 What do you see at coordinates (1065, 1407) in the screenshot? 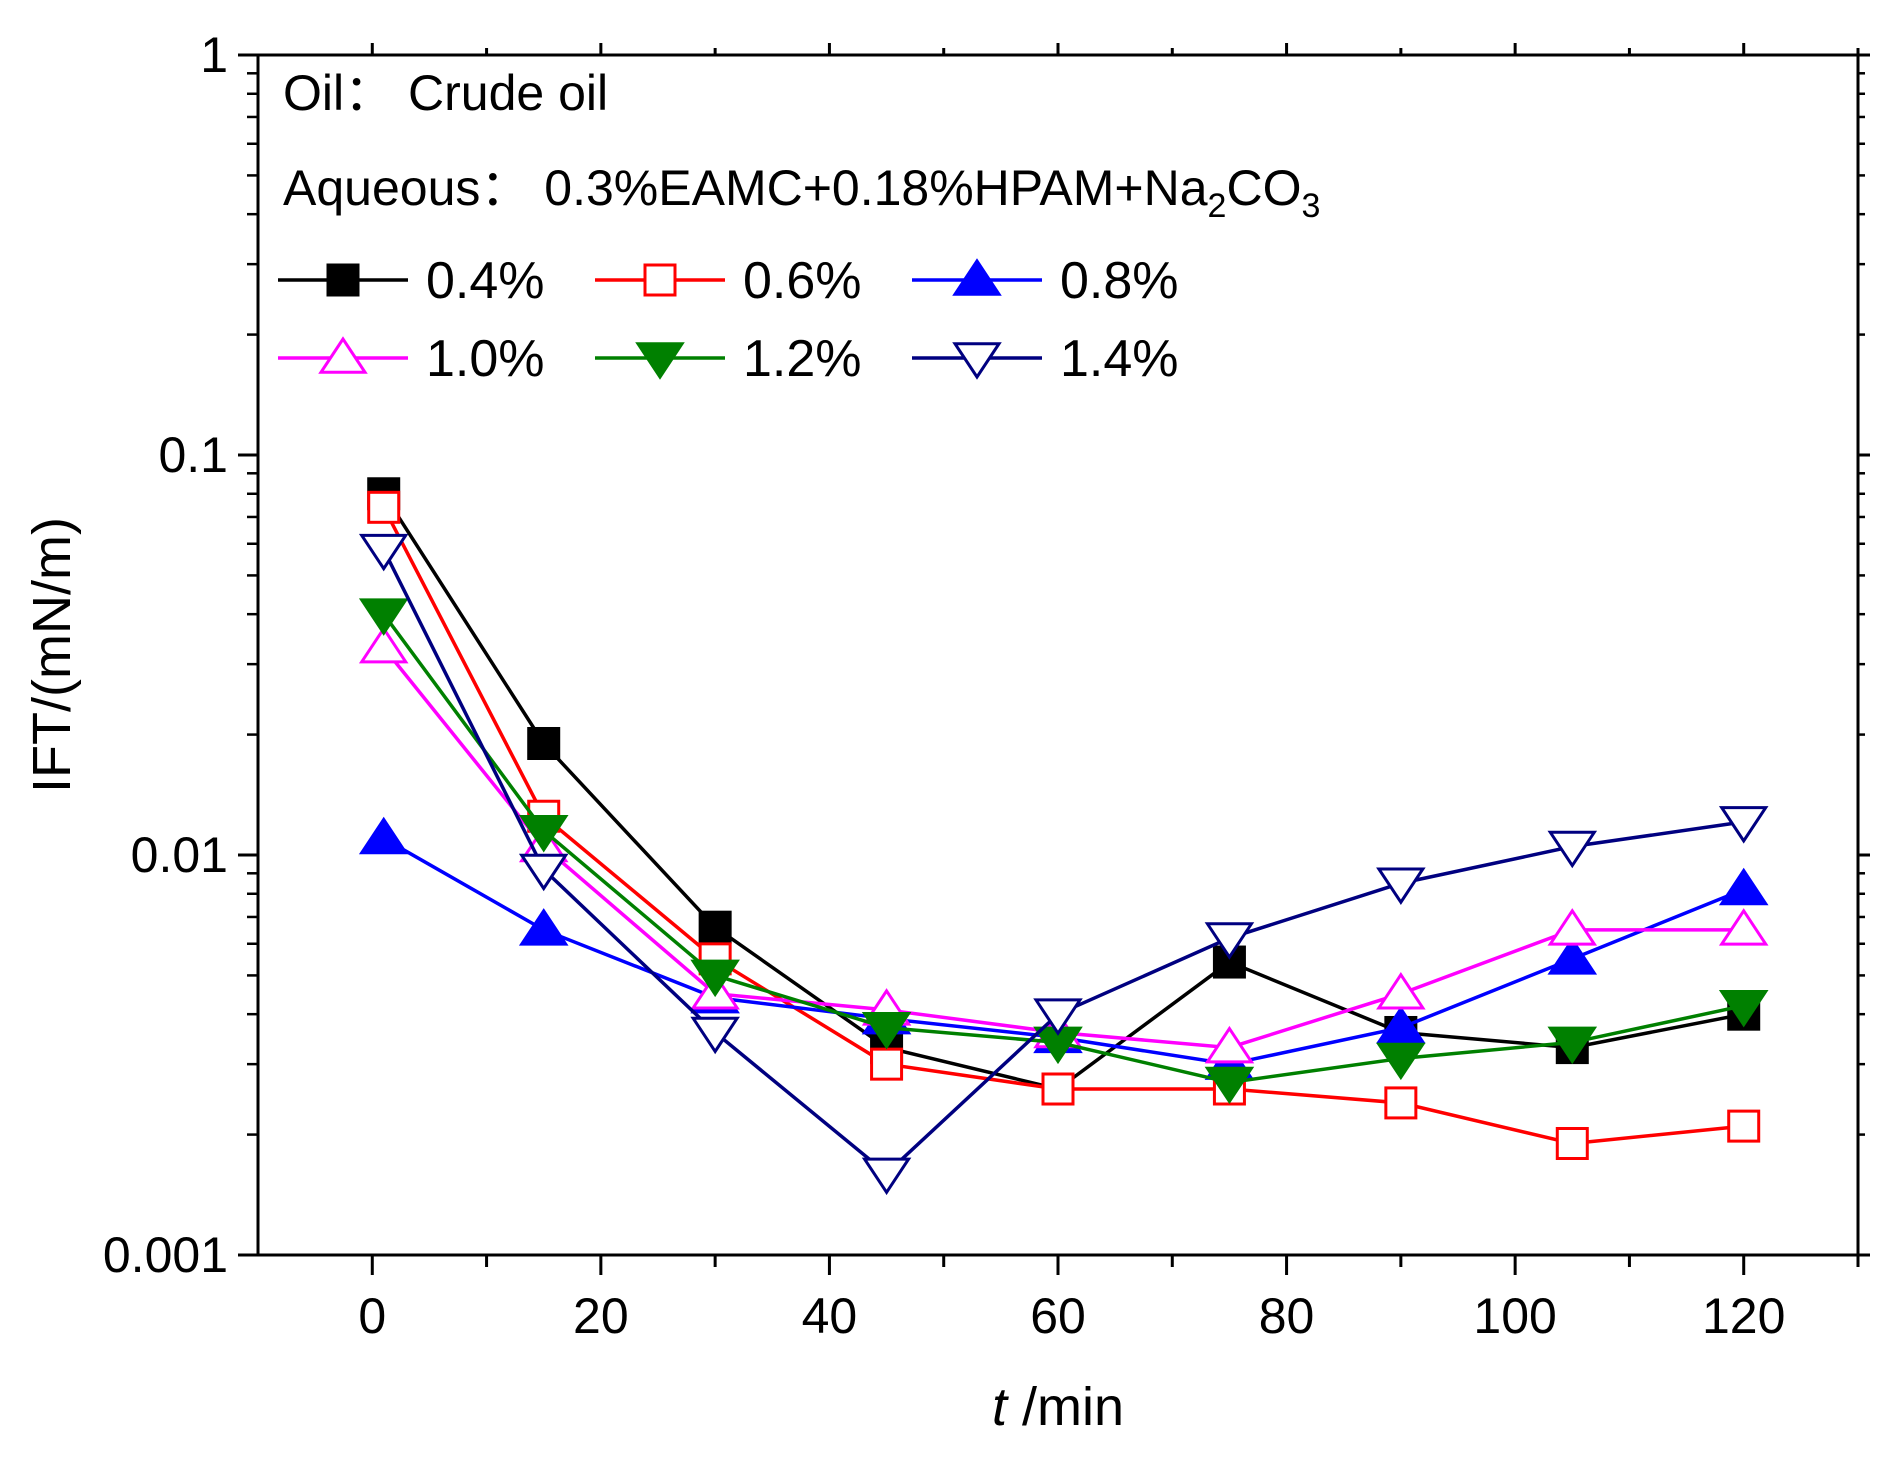
I see `x-axis-title-rest: /min` at bounding box center [1065, 1407].